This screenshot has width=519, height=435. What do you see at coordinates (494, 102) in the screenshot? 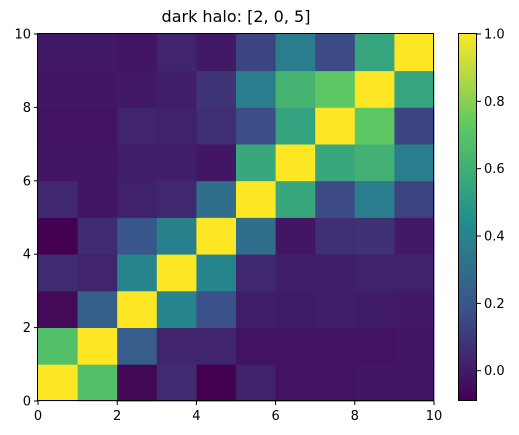
I see `colorbar-tick-label: 0.8` at bounding box center [494, 102].